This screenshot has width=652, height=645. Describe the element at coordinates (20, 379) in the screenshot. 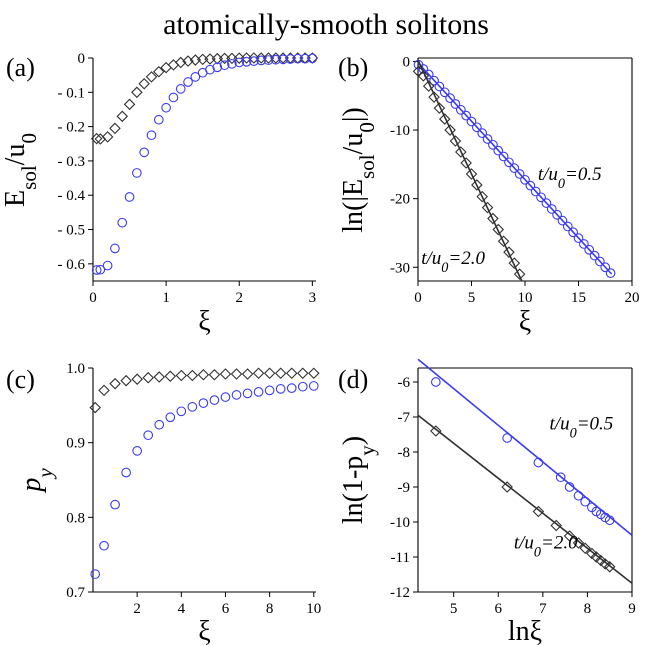

I see `panel-label-c: (c)` at that location.